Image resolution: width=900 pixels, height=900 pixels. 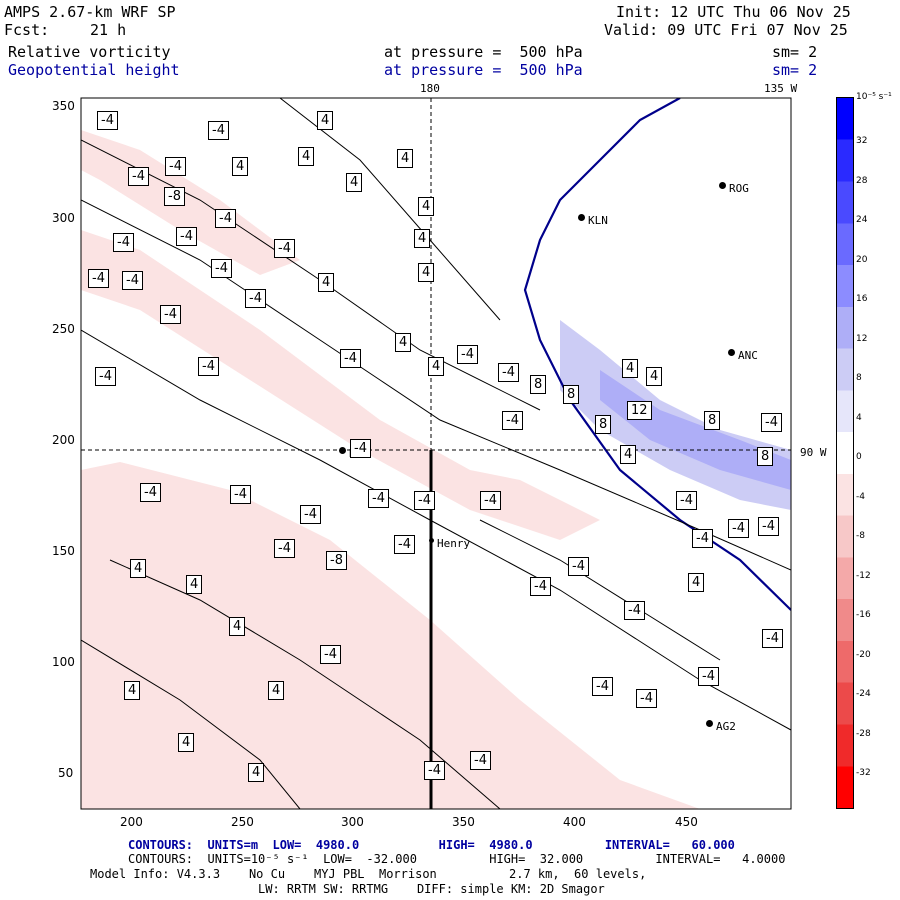 I want to click on y-tick: 300, so click(x=63, y=218).